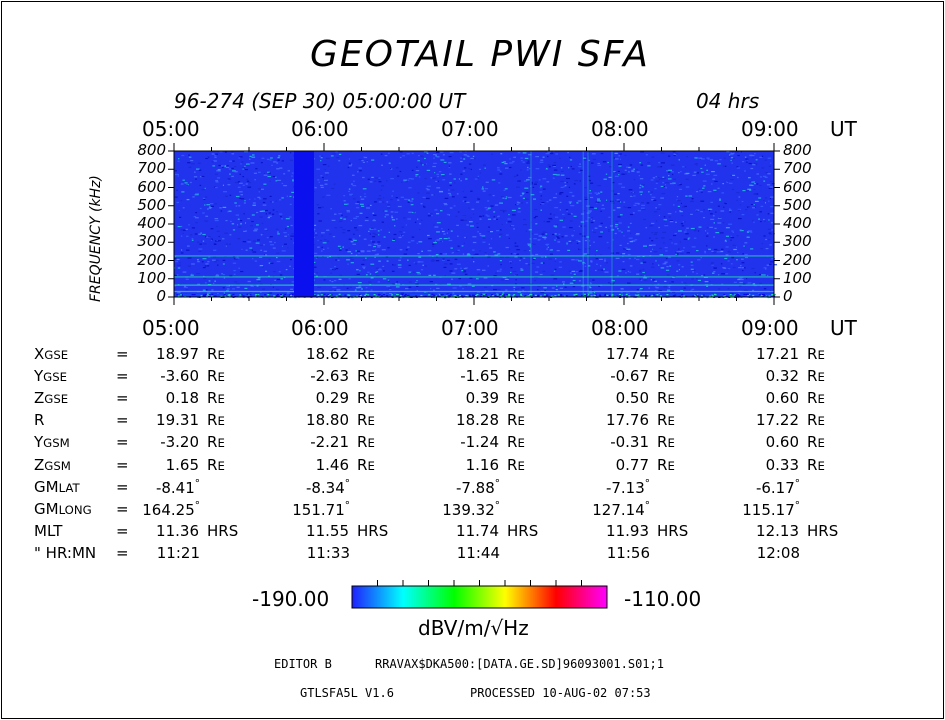 The width and height of the screenshot is (945, 720). I want to click on eph-value-3-1: 18.80, so click(327, 420).